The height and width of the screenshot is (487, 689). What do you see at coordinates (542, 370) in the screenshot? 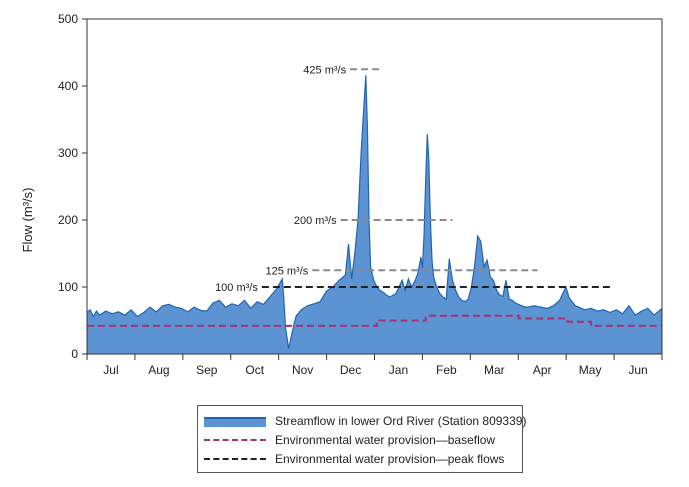
I see `x-tick-label-apr: Apr` at bounding box center [542, 370].